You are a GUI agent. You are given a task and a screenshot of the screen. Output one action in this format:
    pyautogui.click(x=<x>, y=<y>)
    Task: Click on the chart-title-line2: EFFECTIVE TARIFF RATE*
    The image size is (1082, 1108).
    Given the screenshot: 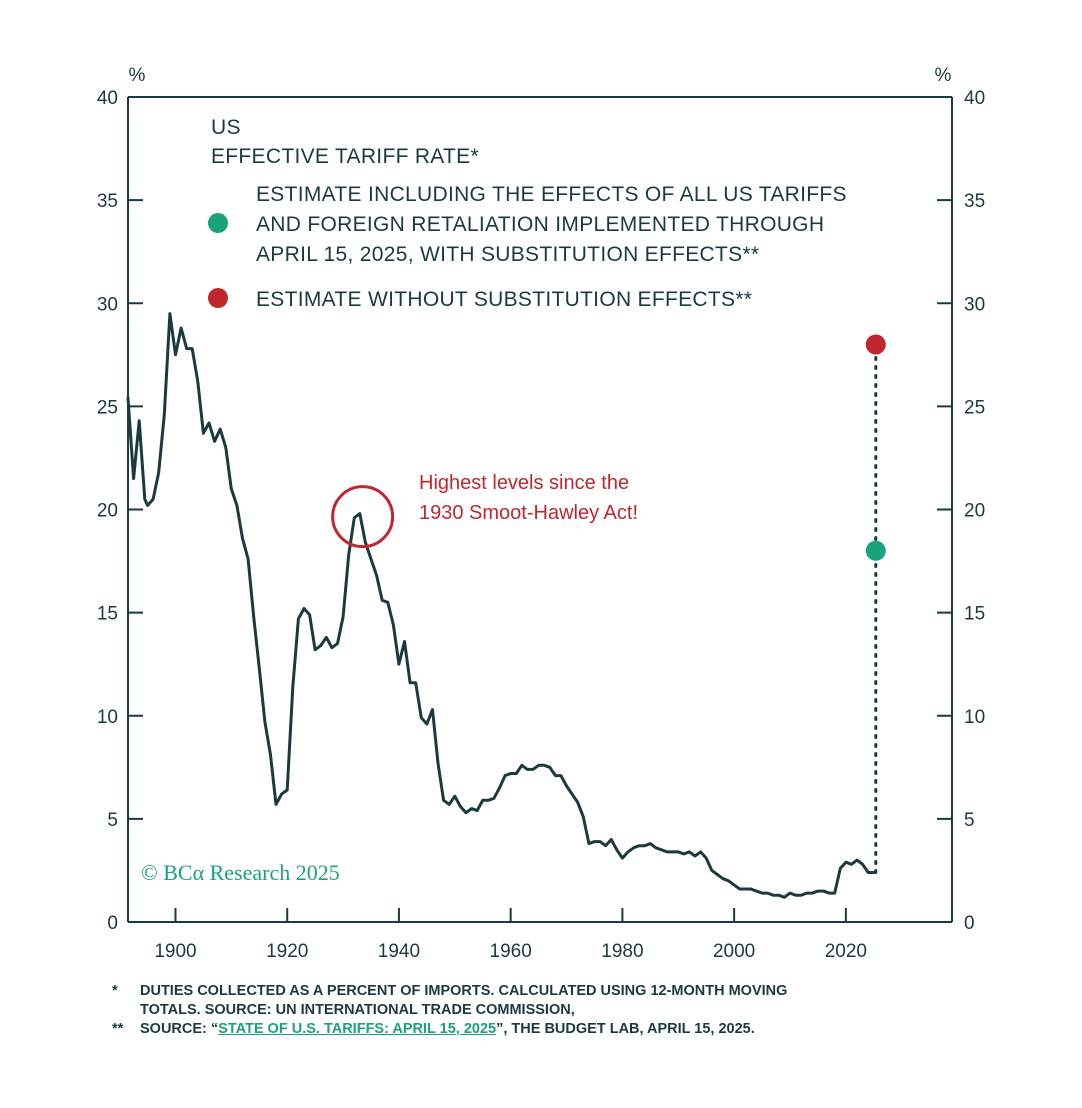 What is the action you would take?
    pyautogui.click(x=345, y=156)
    